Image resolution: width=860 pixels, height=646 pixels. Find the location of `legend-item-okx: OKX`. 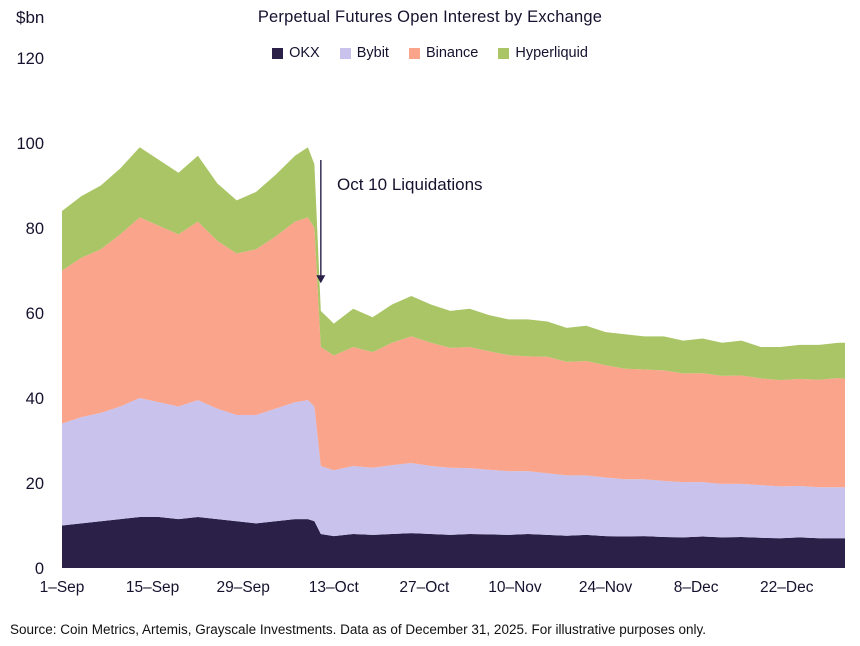

legend-item-okx: OKX is located at coordinates (296, 53).